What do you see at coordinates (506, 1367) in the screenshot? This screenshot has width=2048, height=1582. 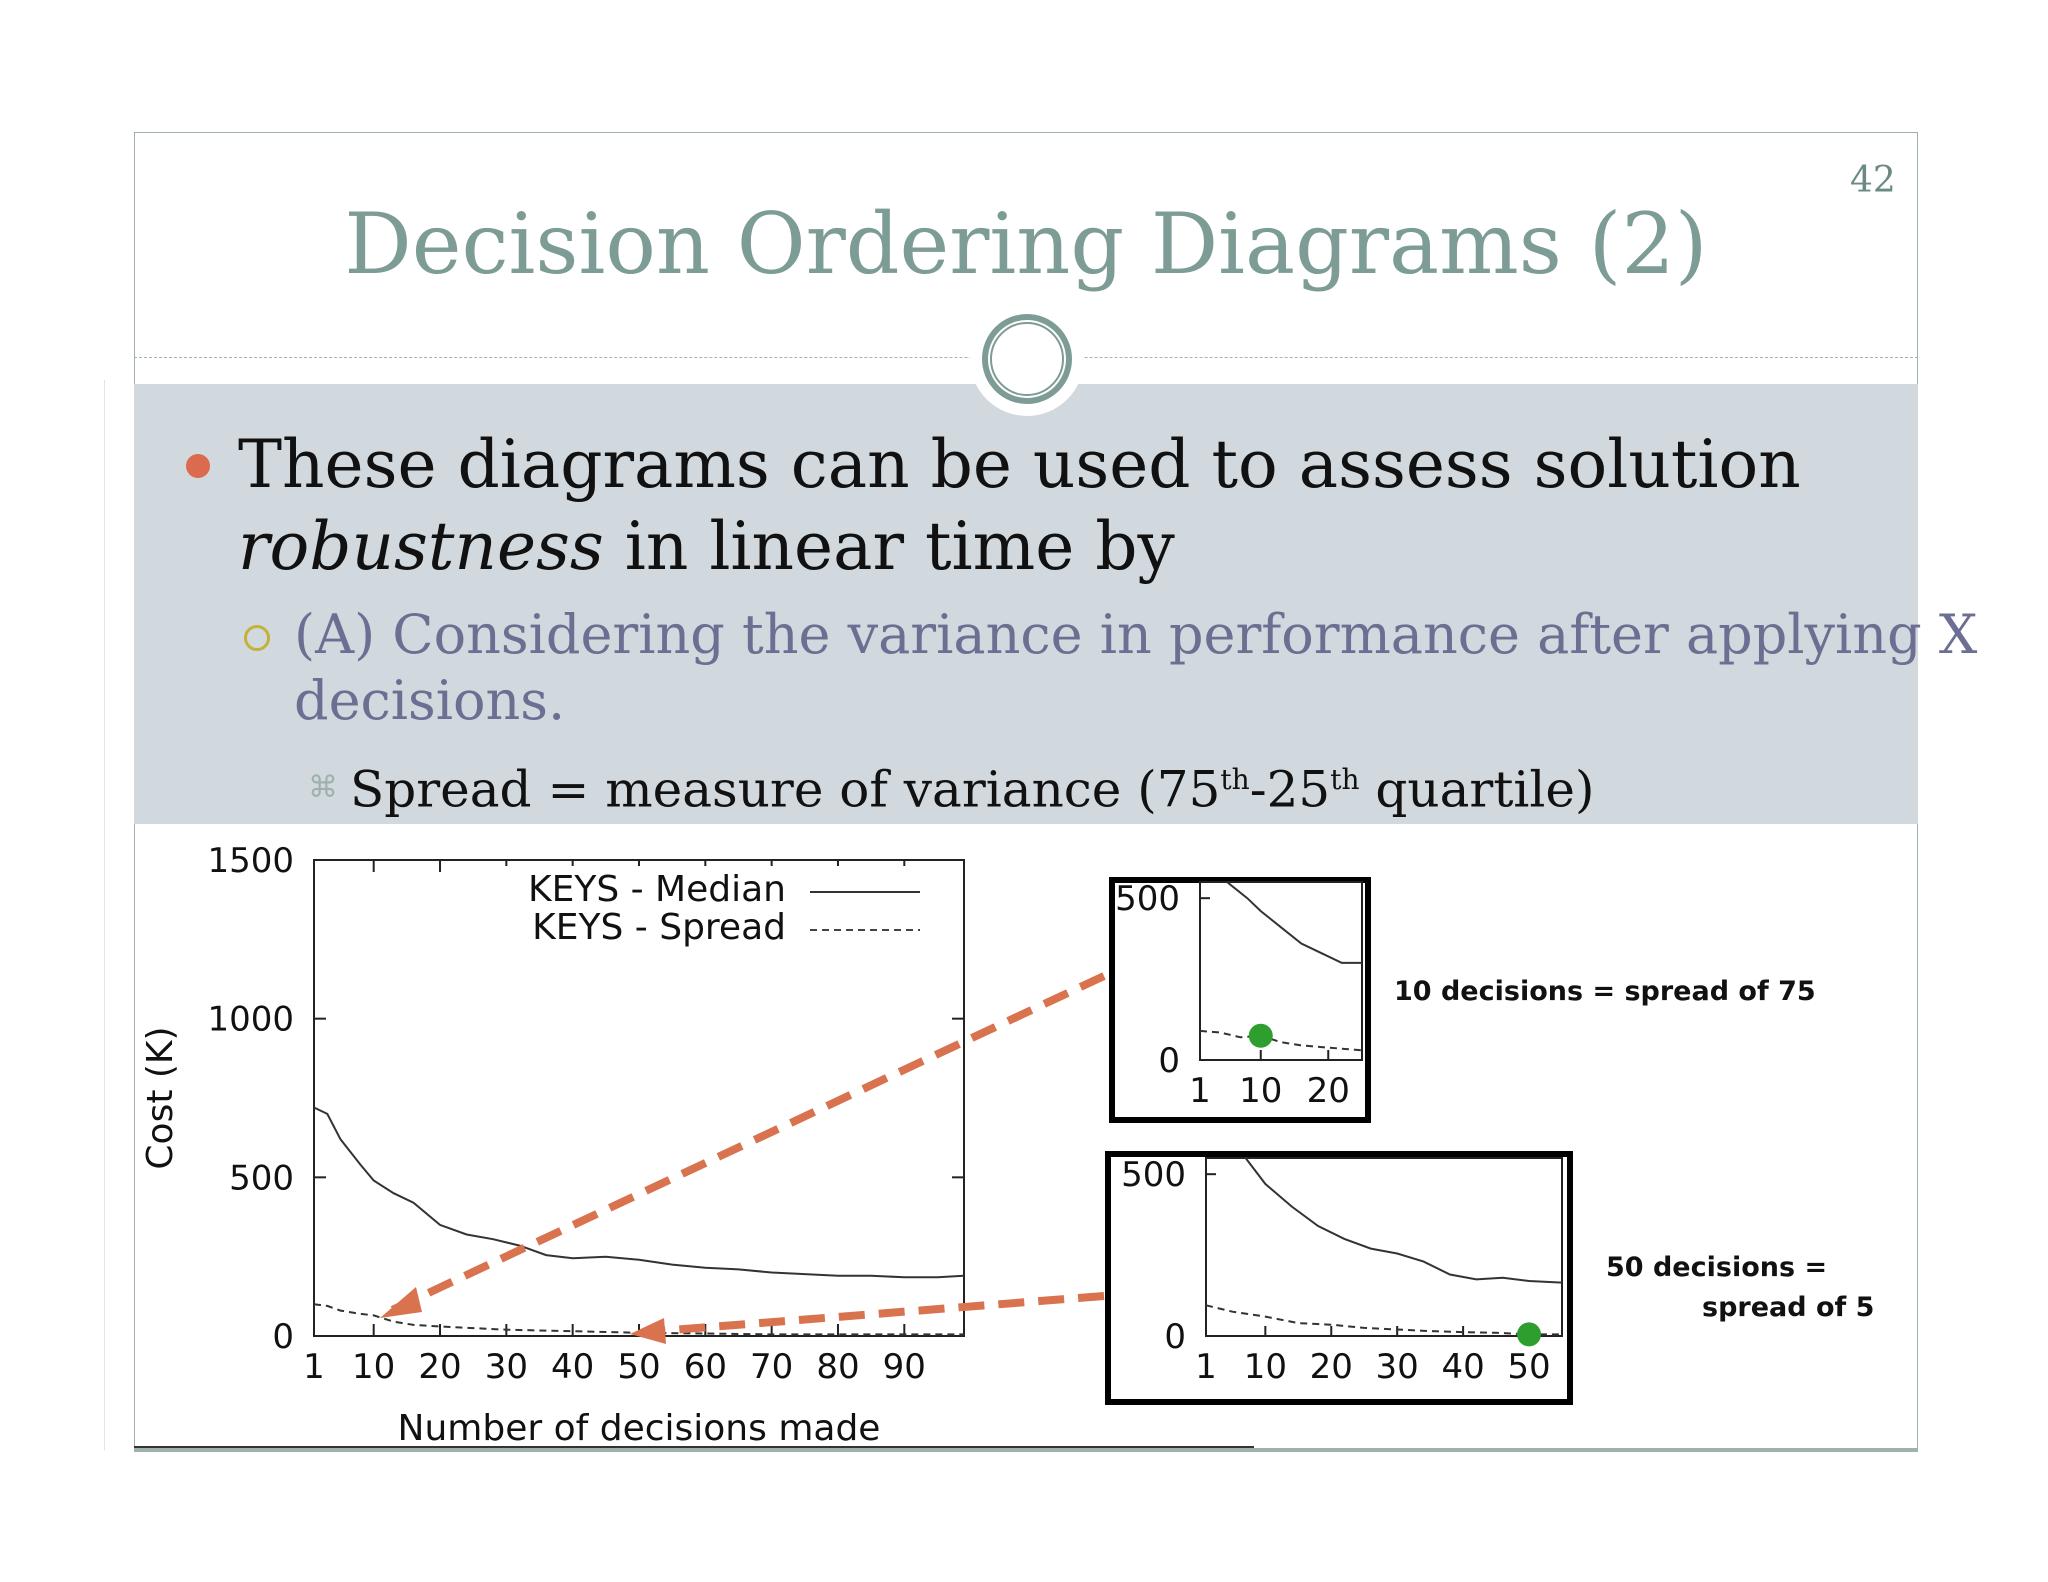 I see `main-x-tick-label: 30` at bounding box center [506, 1367].